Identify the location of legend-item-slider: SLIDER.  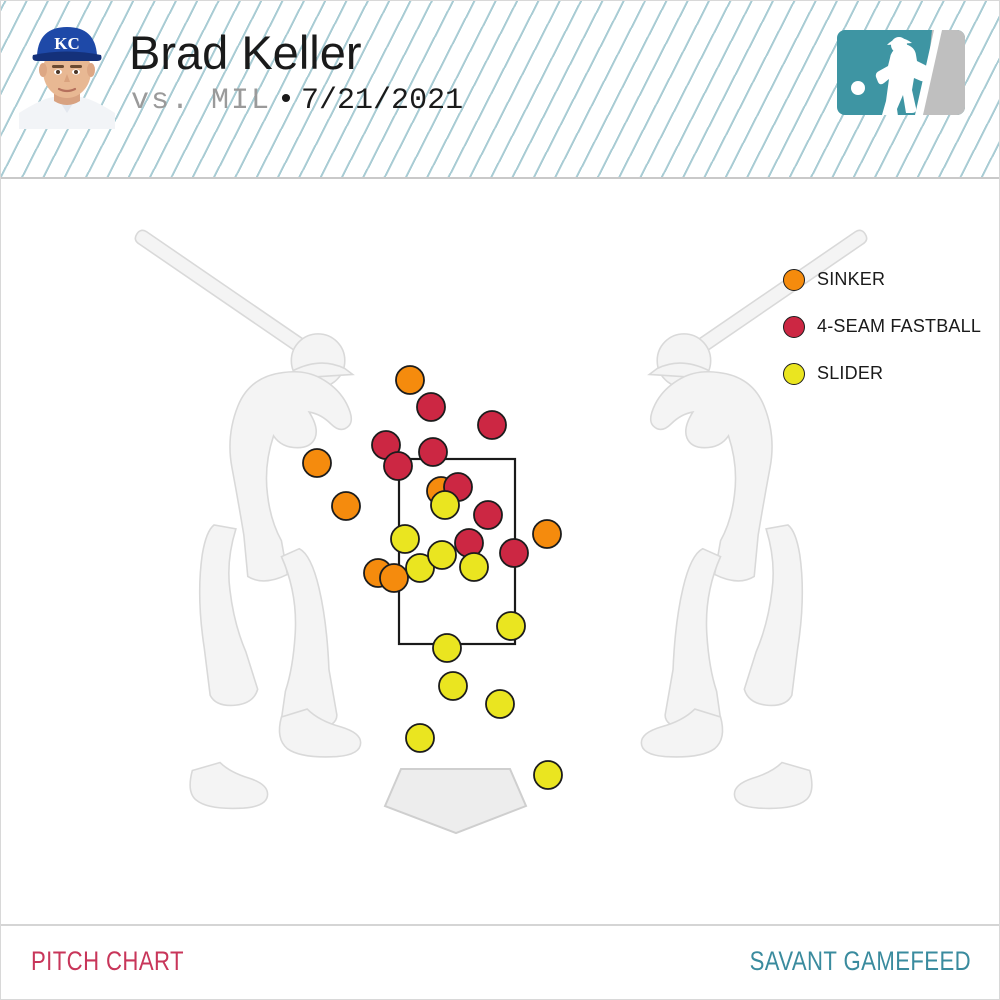
(890, 373).